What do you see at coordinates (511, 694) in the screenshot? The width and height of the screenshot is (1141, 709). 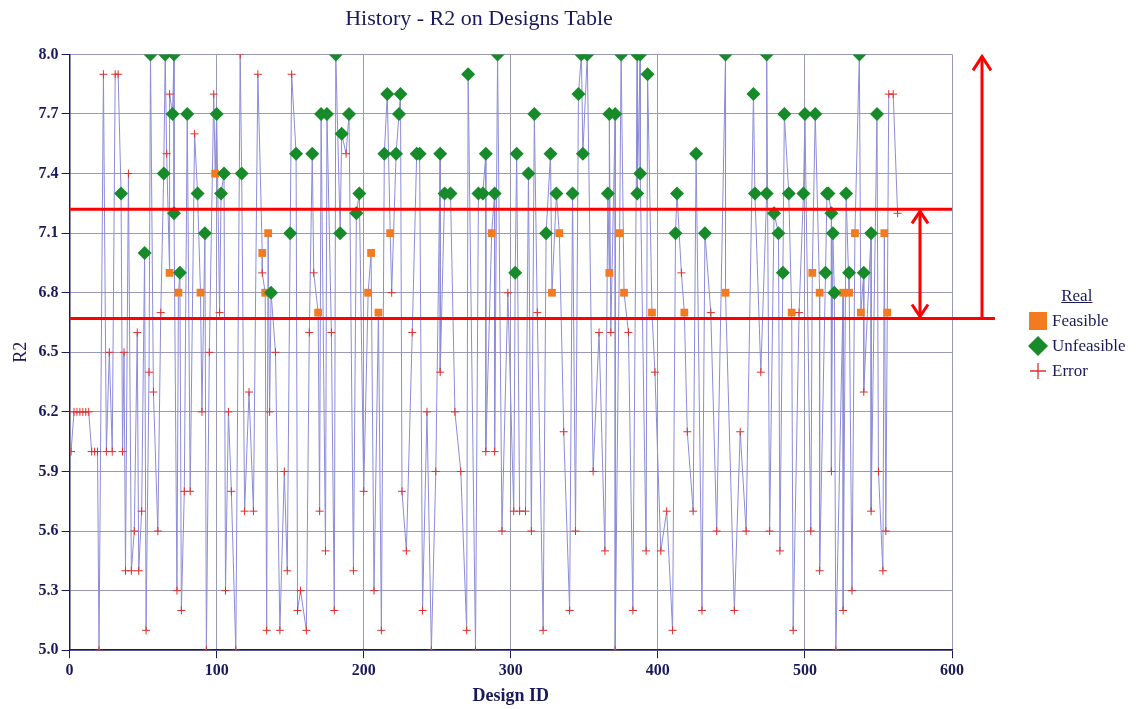 I see `x-axis-title: Design ID` at bounding box center [511, 694].